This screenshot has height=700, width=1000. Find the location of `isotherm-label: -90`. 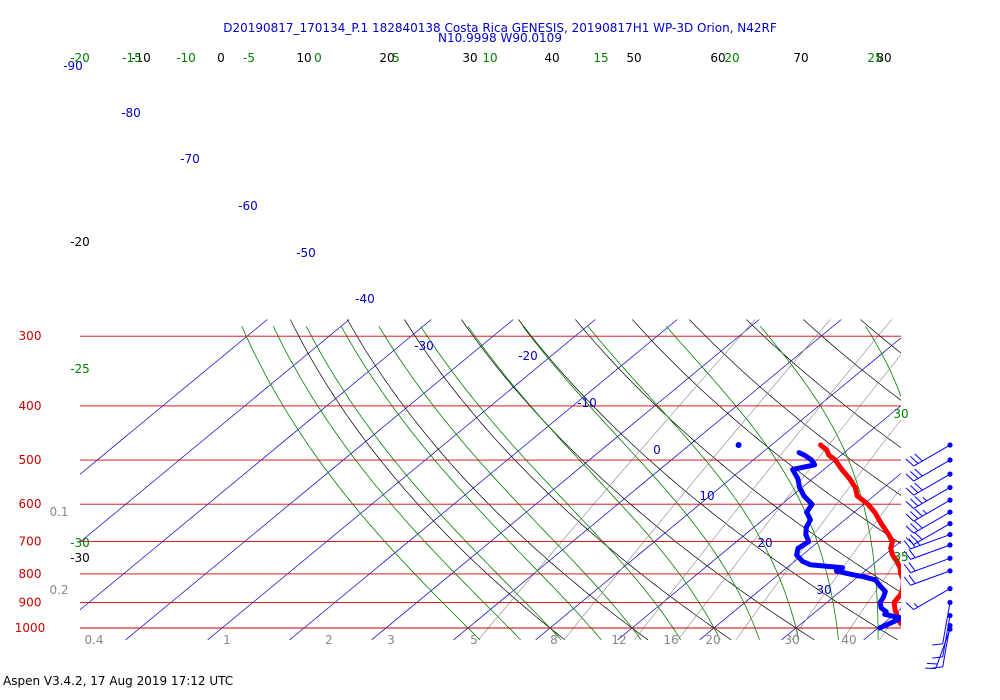

isotherm-label: -90 is located at coordinates (73, 66).